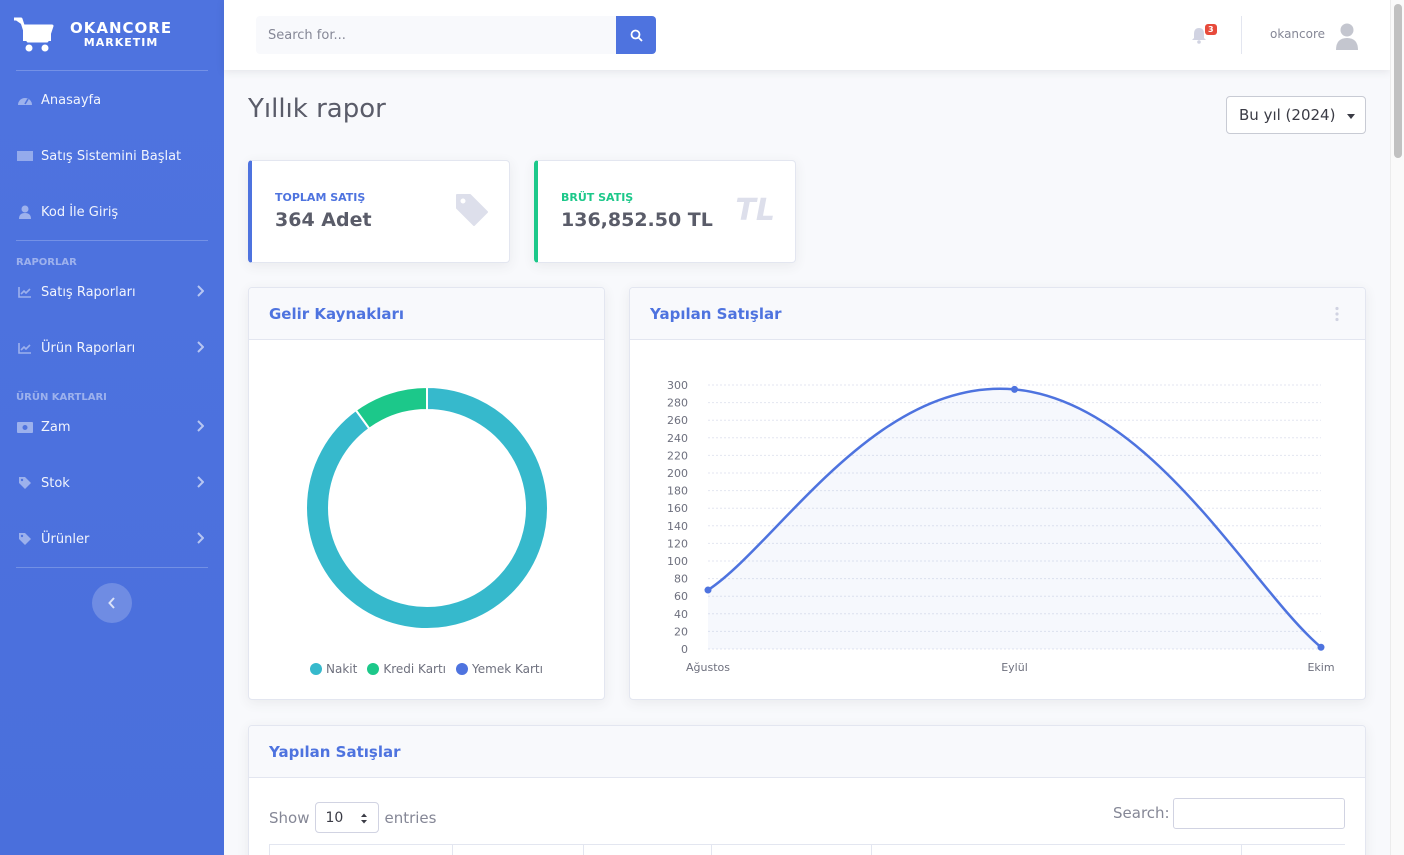 The height and width of the screenshot is (855, 1404). I want to click on y-tick-label: 120, so click(677, 543).